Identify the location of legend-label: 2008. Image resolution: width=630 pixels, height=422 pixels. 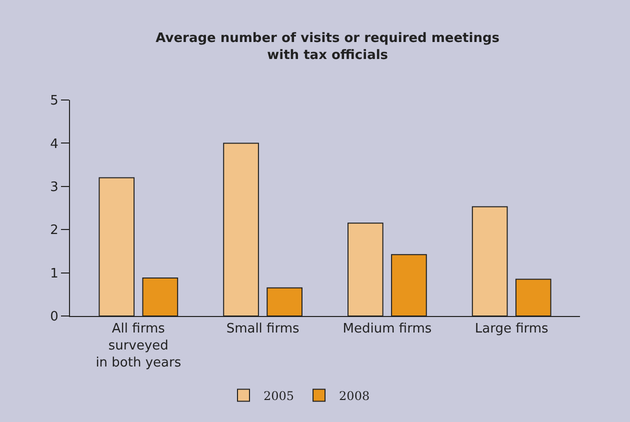
(354, 395).